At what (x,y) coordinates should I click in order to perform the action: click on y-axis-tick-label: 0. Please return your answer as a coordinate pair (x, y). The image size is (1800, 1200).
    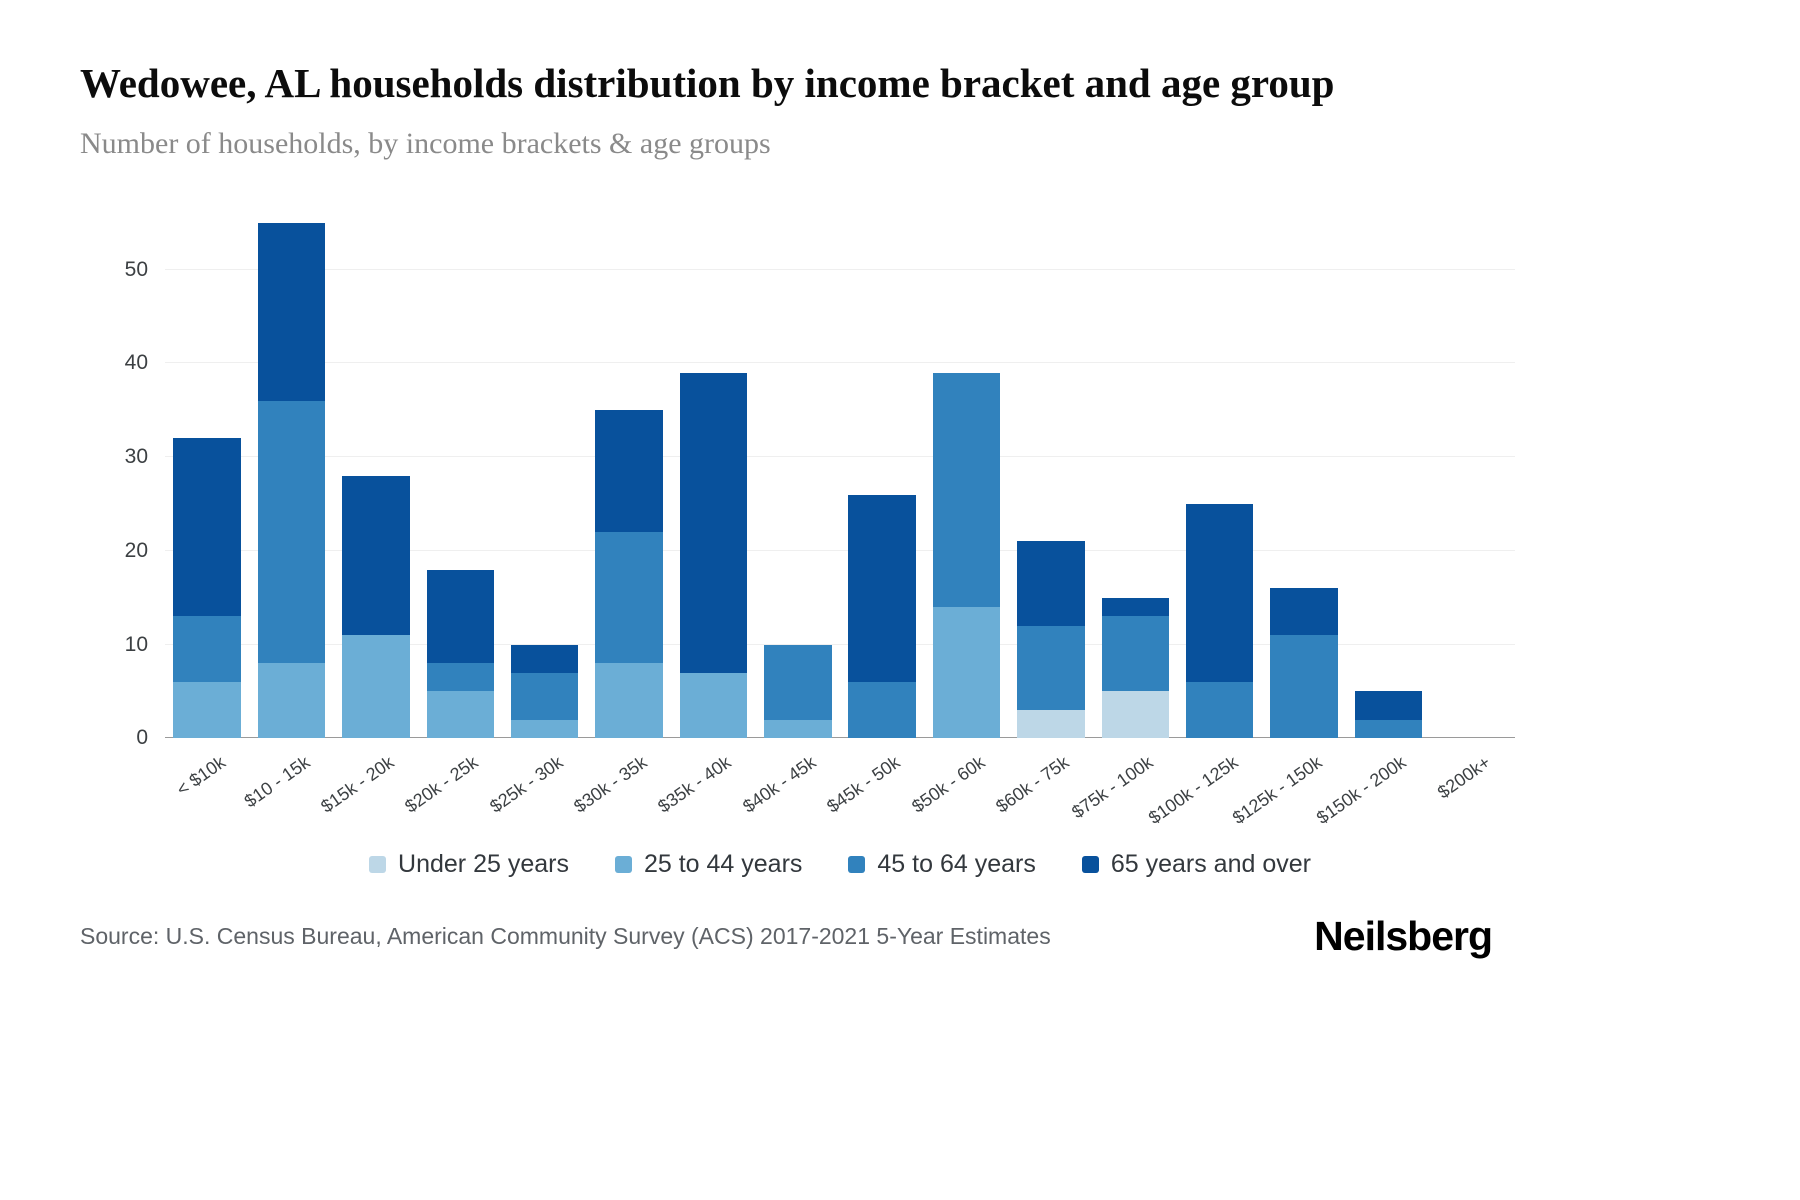
    Looking at the image, I should click on (142, 738).